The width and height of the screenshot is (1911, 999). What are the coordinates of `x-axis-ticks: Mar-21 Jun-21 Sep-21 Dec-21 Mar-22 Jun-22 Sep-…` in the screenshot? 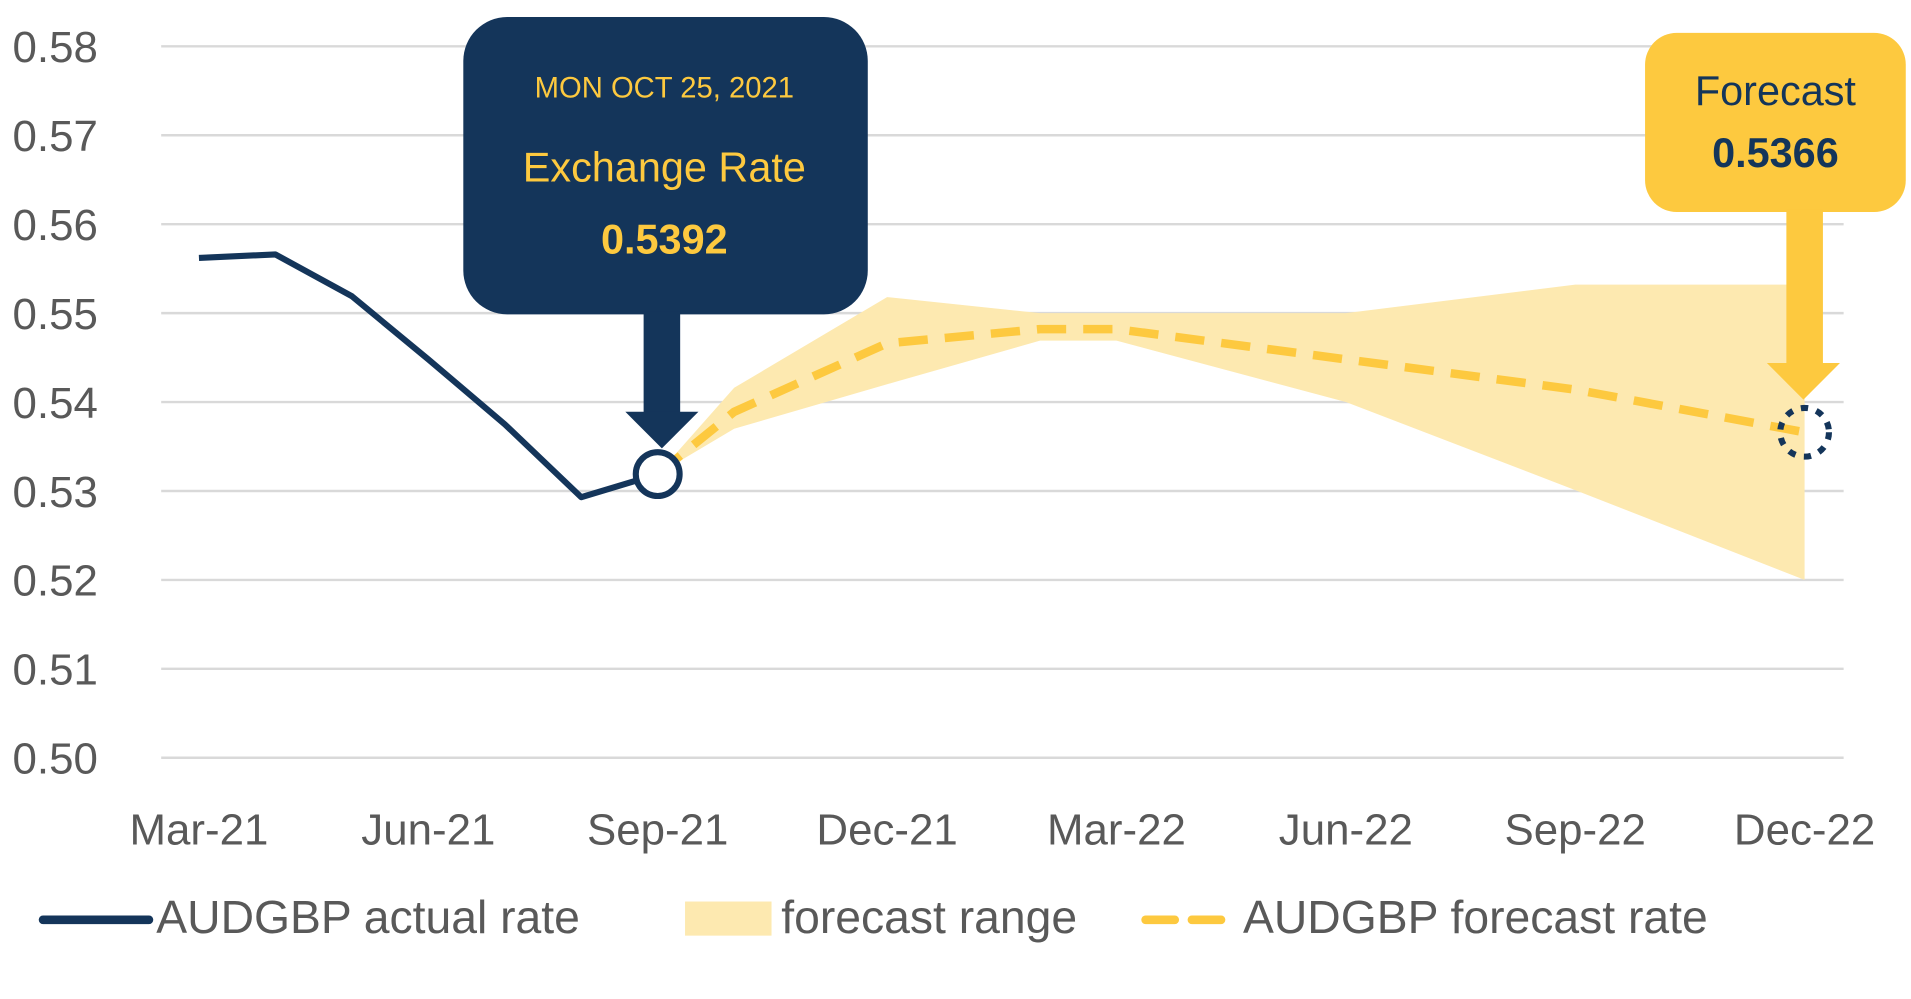 It's located at (1003, 829).